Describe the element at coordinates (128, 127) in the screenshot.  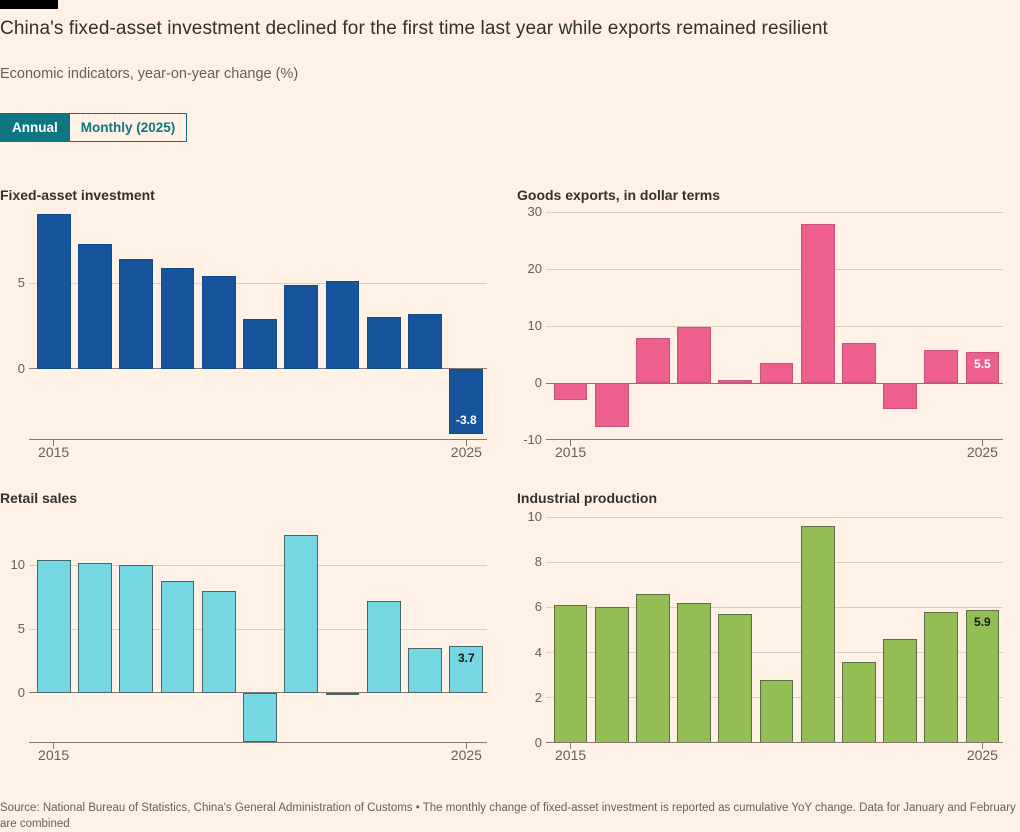
I see `tab-monthly-2025: Monthly (2025)` at that location.